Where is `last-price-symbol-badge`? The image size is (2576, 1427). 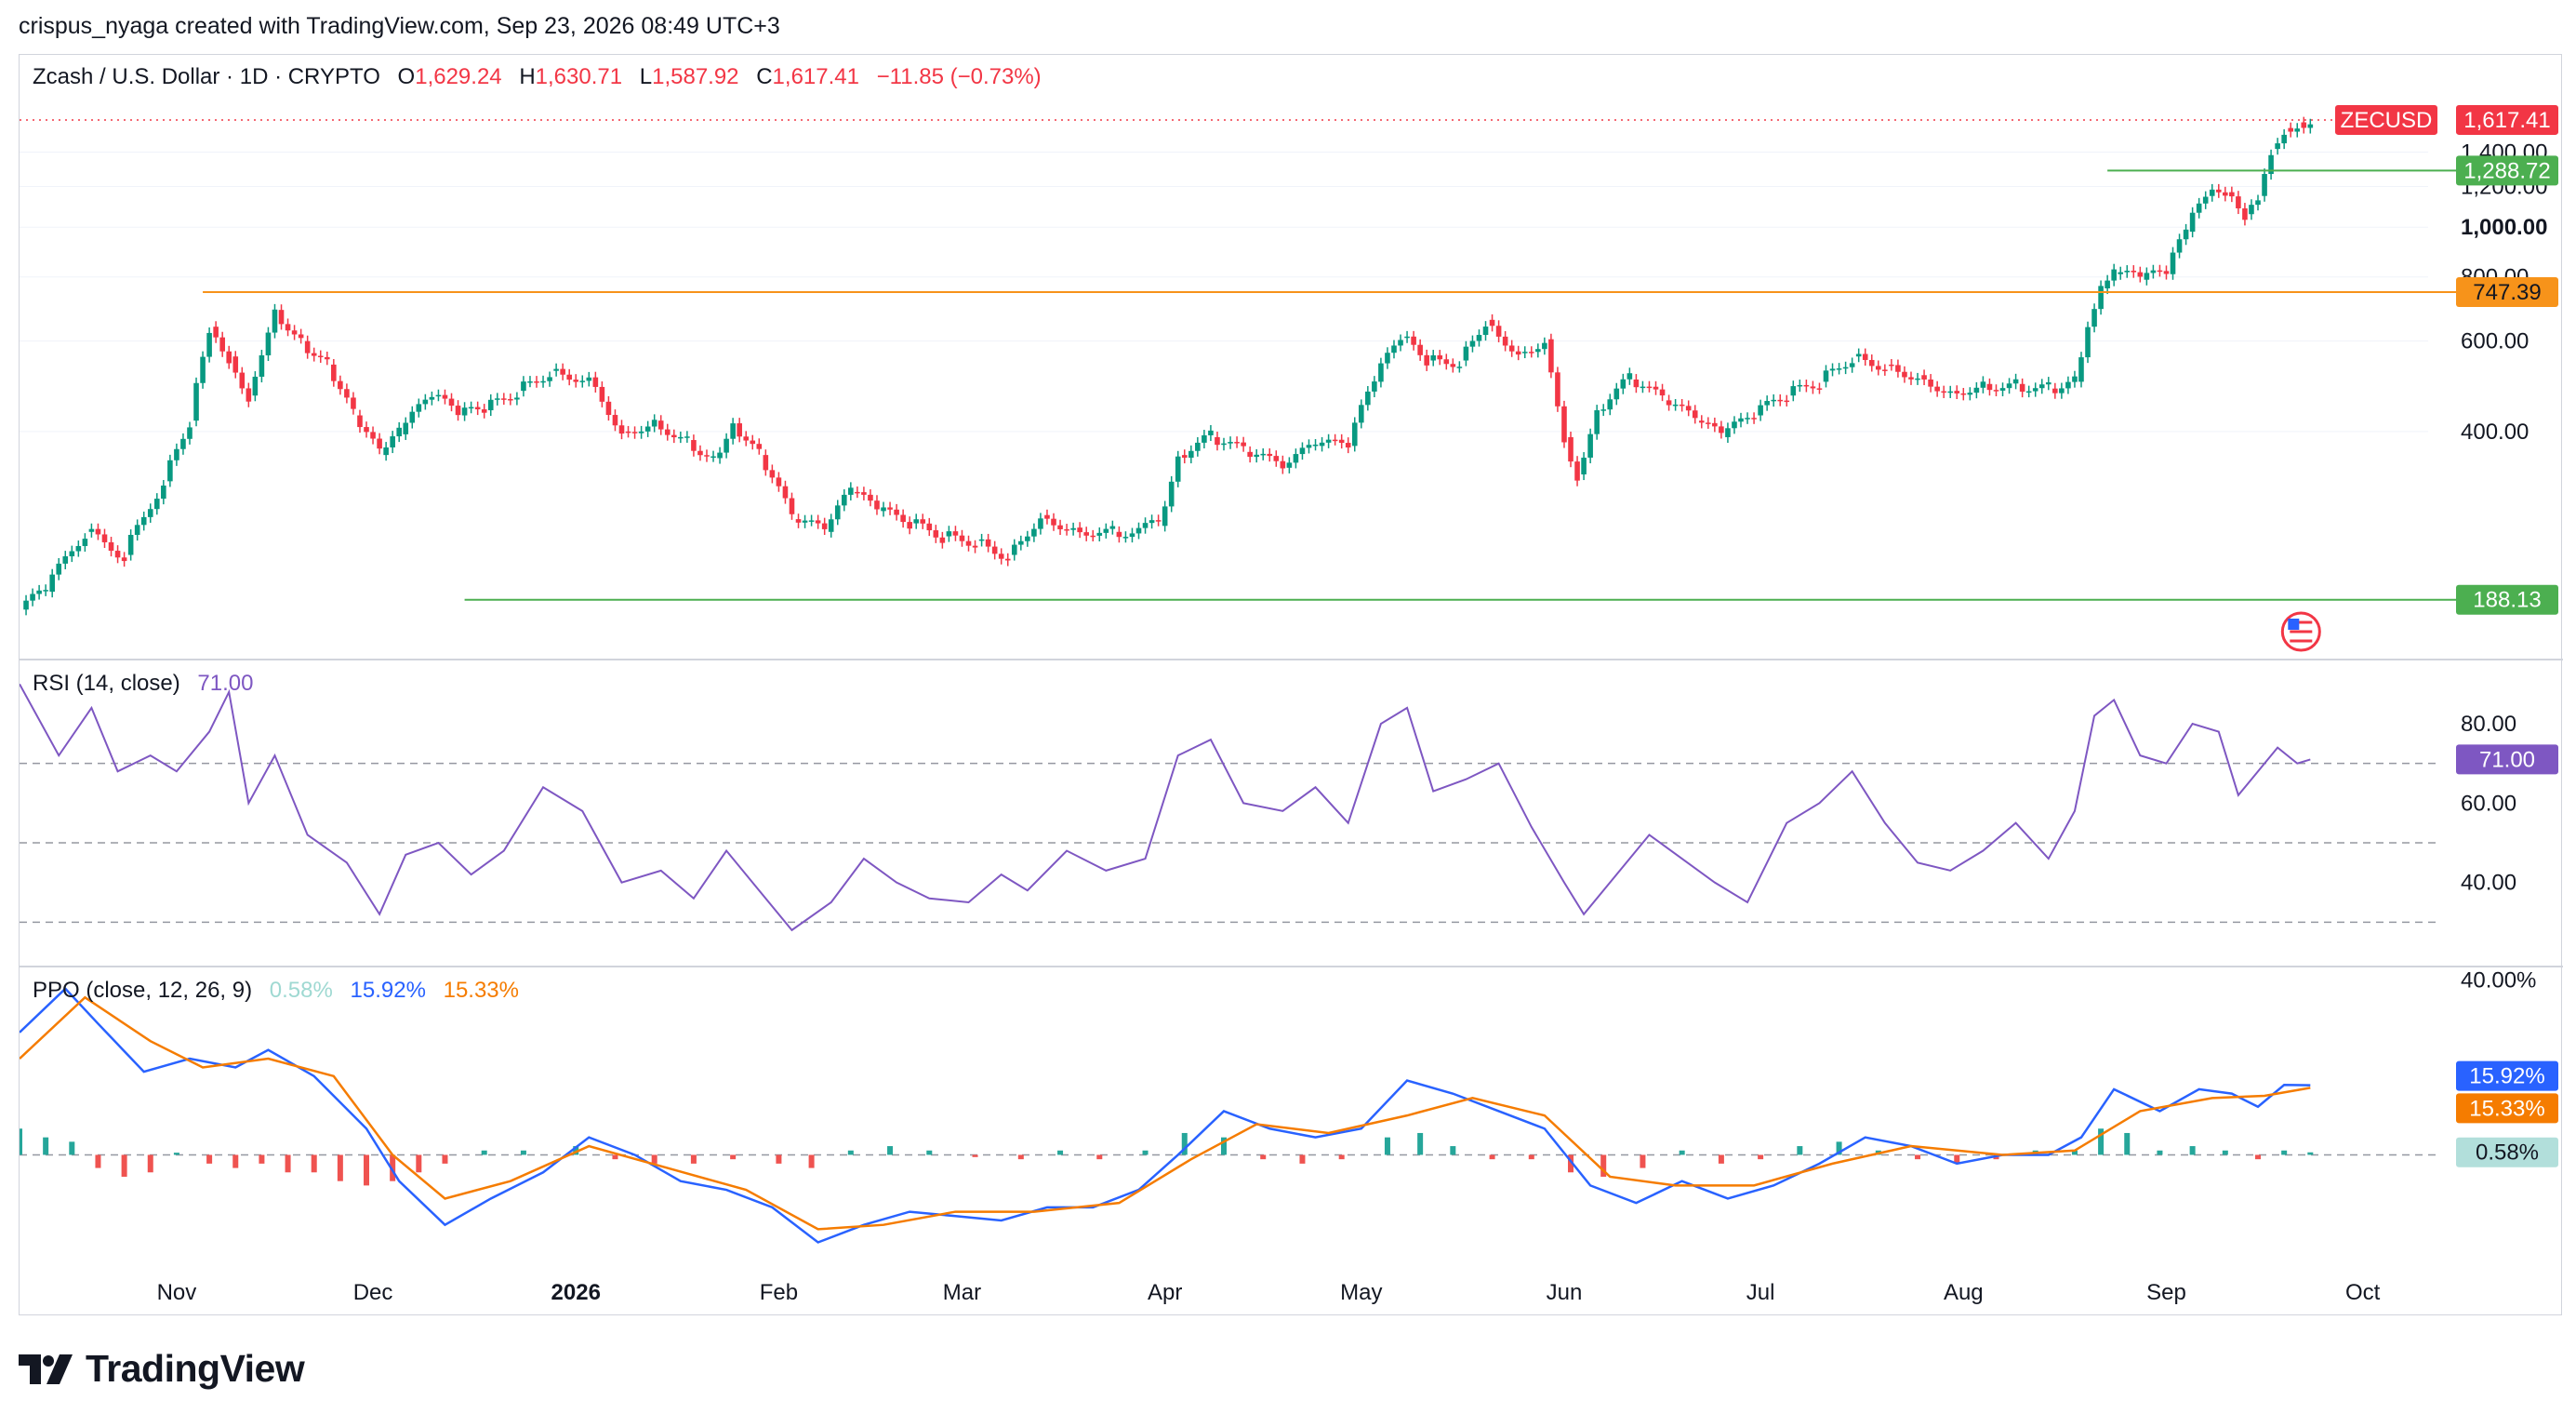 last-price-symbol-badge is located at coordinates (2386, 119).